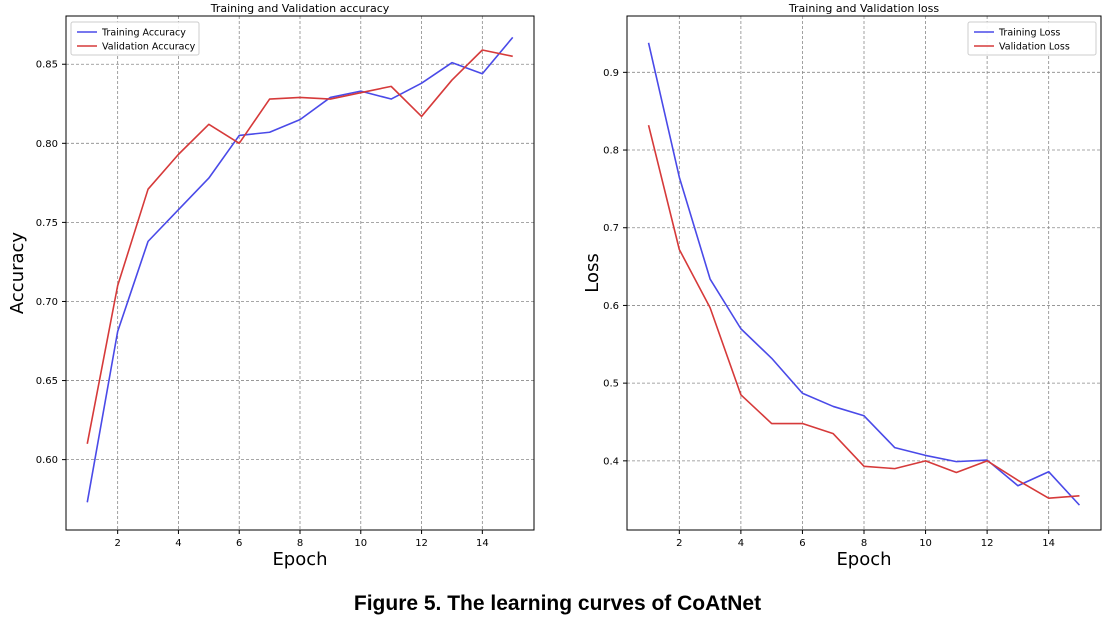  I want to click on legend: Training Accuracy Validation Accuracy, so click(135, 38).